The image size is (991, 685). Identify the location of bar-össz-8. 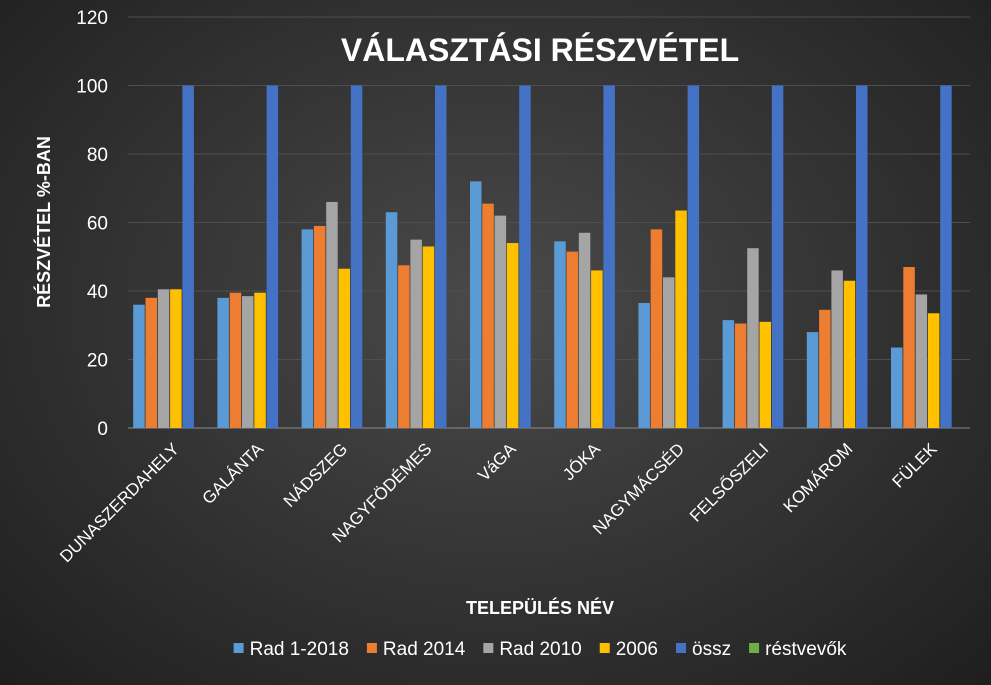
(862, 256).